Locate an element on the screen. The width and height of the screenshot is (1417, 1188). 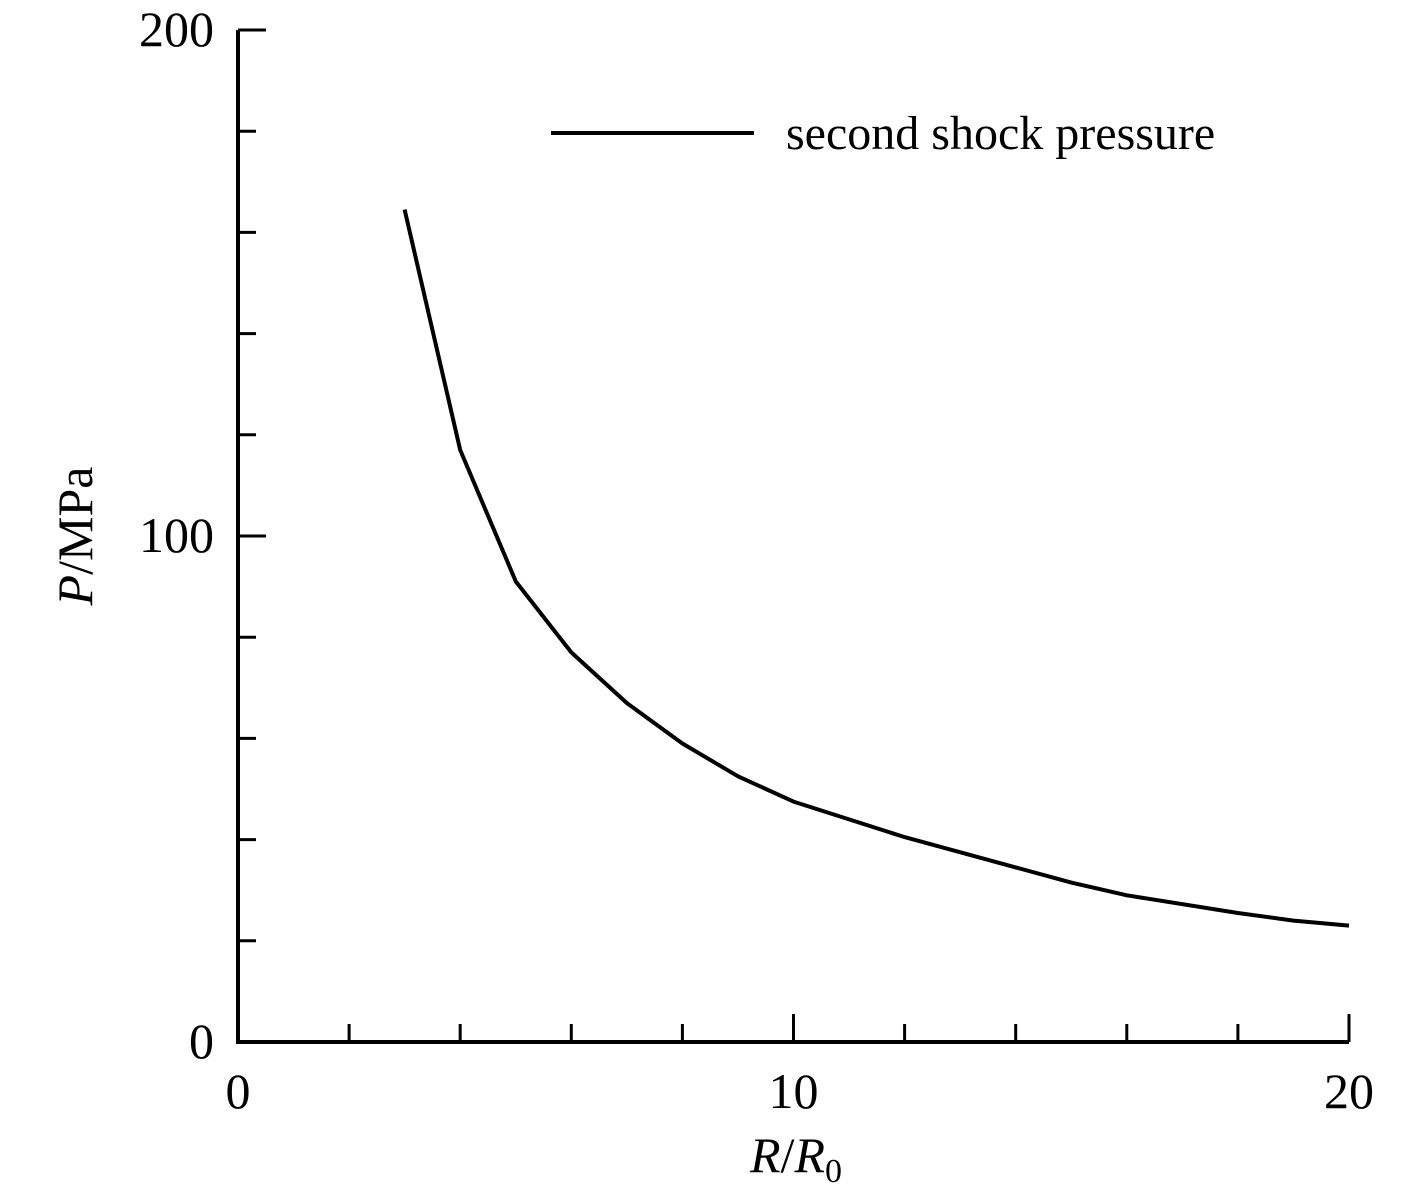
legend-label: second shock pressure is located at coordinates (1000, 133).